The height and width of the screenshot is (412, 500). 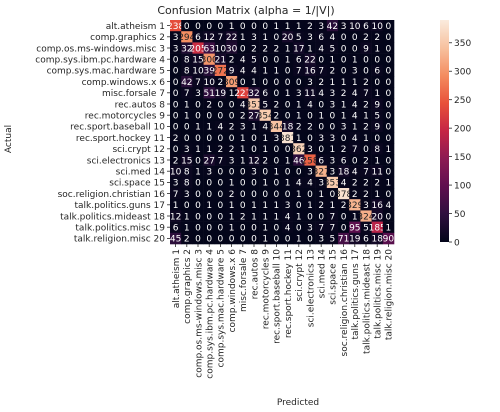 I want to click on cell-value-label: 95, so click(x=354, y=229).